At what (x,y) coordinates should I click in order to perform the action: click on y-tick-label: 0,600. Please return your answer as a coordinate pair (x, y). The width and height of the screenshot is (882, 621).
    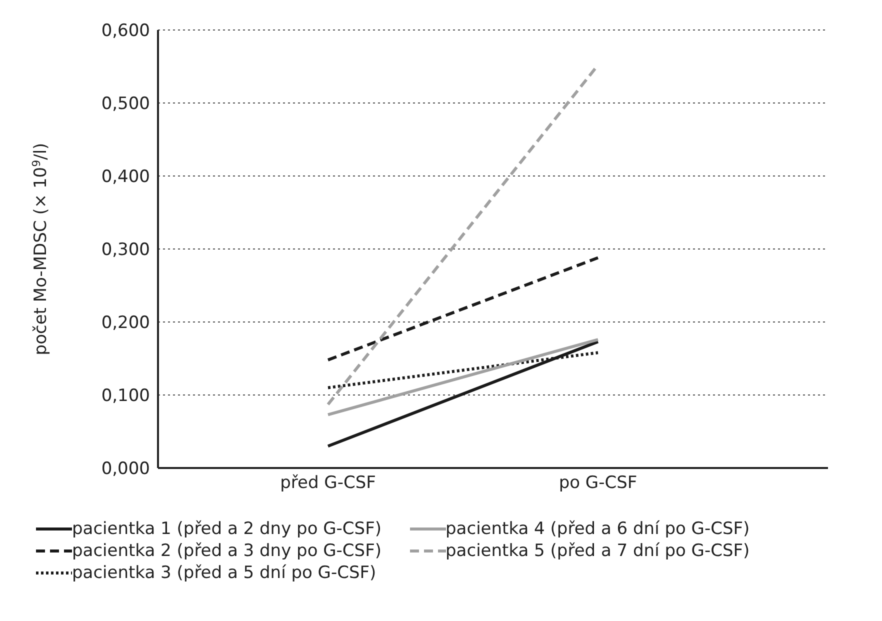
    Looking at the image, I should click on (125, 31).